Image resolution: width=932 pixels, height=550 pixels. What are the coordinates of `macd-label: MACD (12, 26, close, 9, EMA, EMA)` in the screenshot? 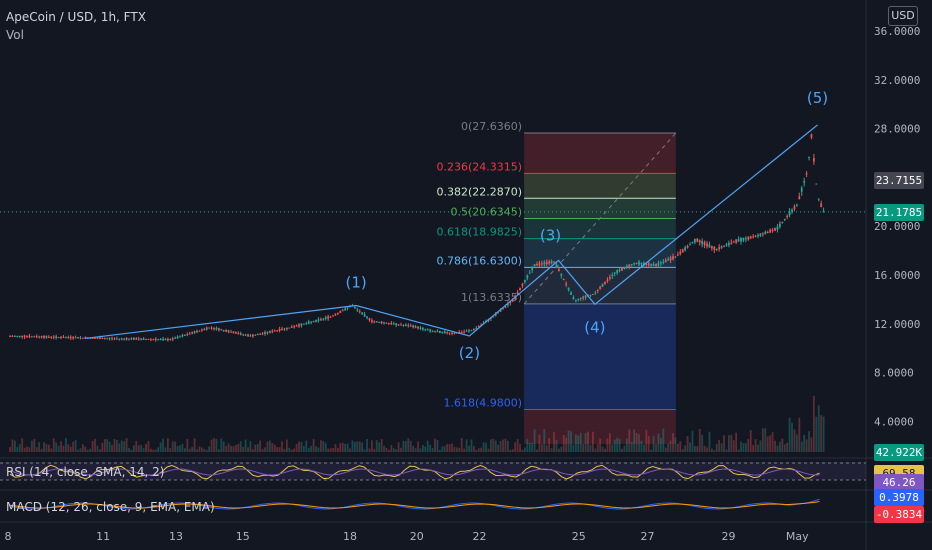 It's located at (110, 507).